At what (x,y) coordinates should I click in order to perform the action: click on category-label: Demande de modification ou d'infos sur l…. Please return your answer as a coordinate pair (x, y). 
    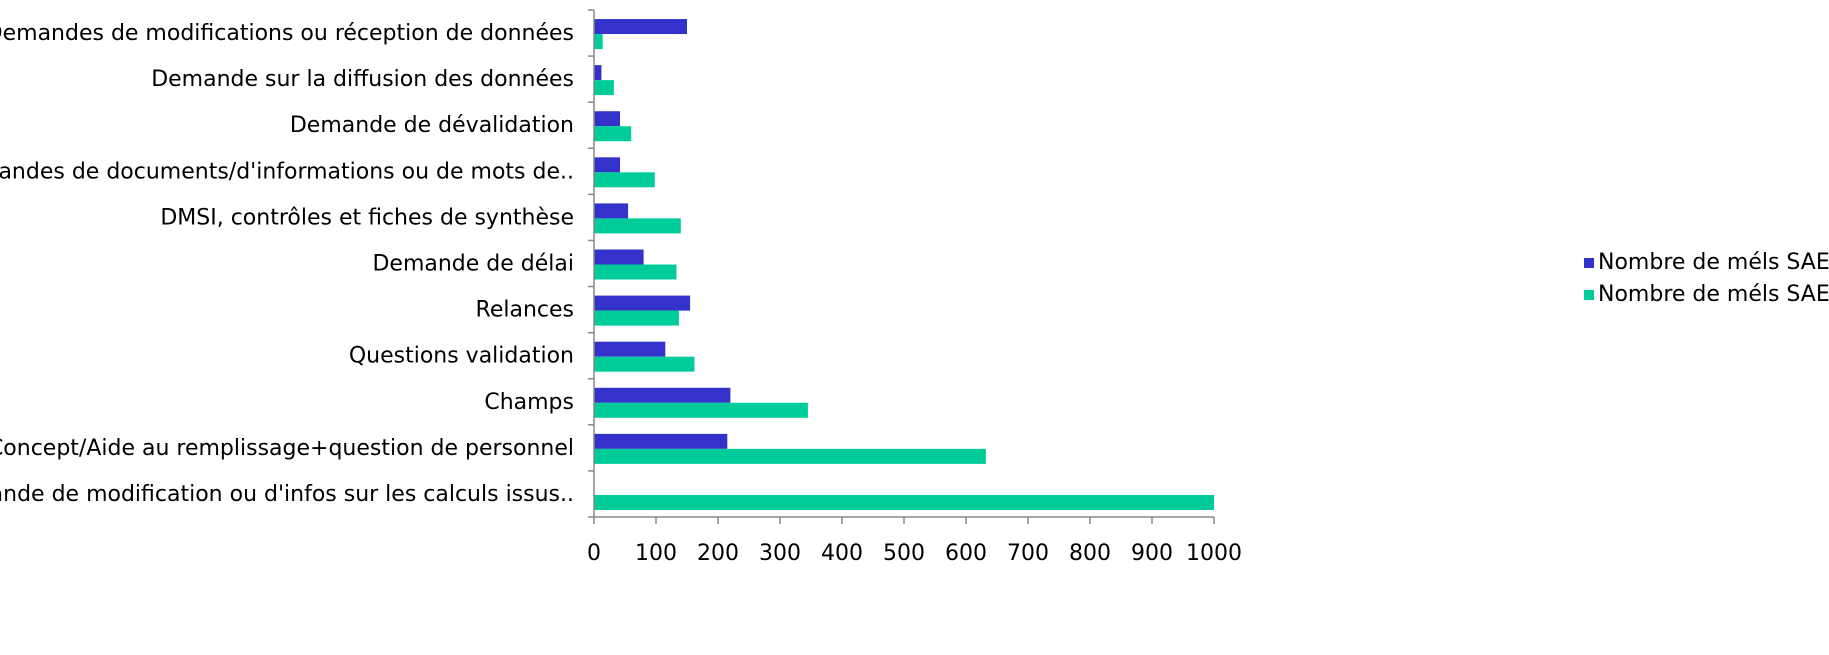
    Looking at the image, I should click on (287, 494).